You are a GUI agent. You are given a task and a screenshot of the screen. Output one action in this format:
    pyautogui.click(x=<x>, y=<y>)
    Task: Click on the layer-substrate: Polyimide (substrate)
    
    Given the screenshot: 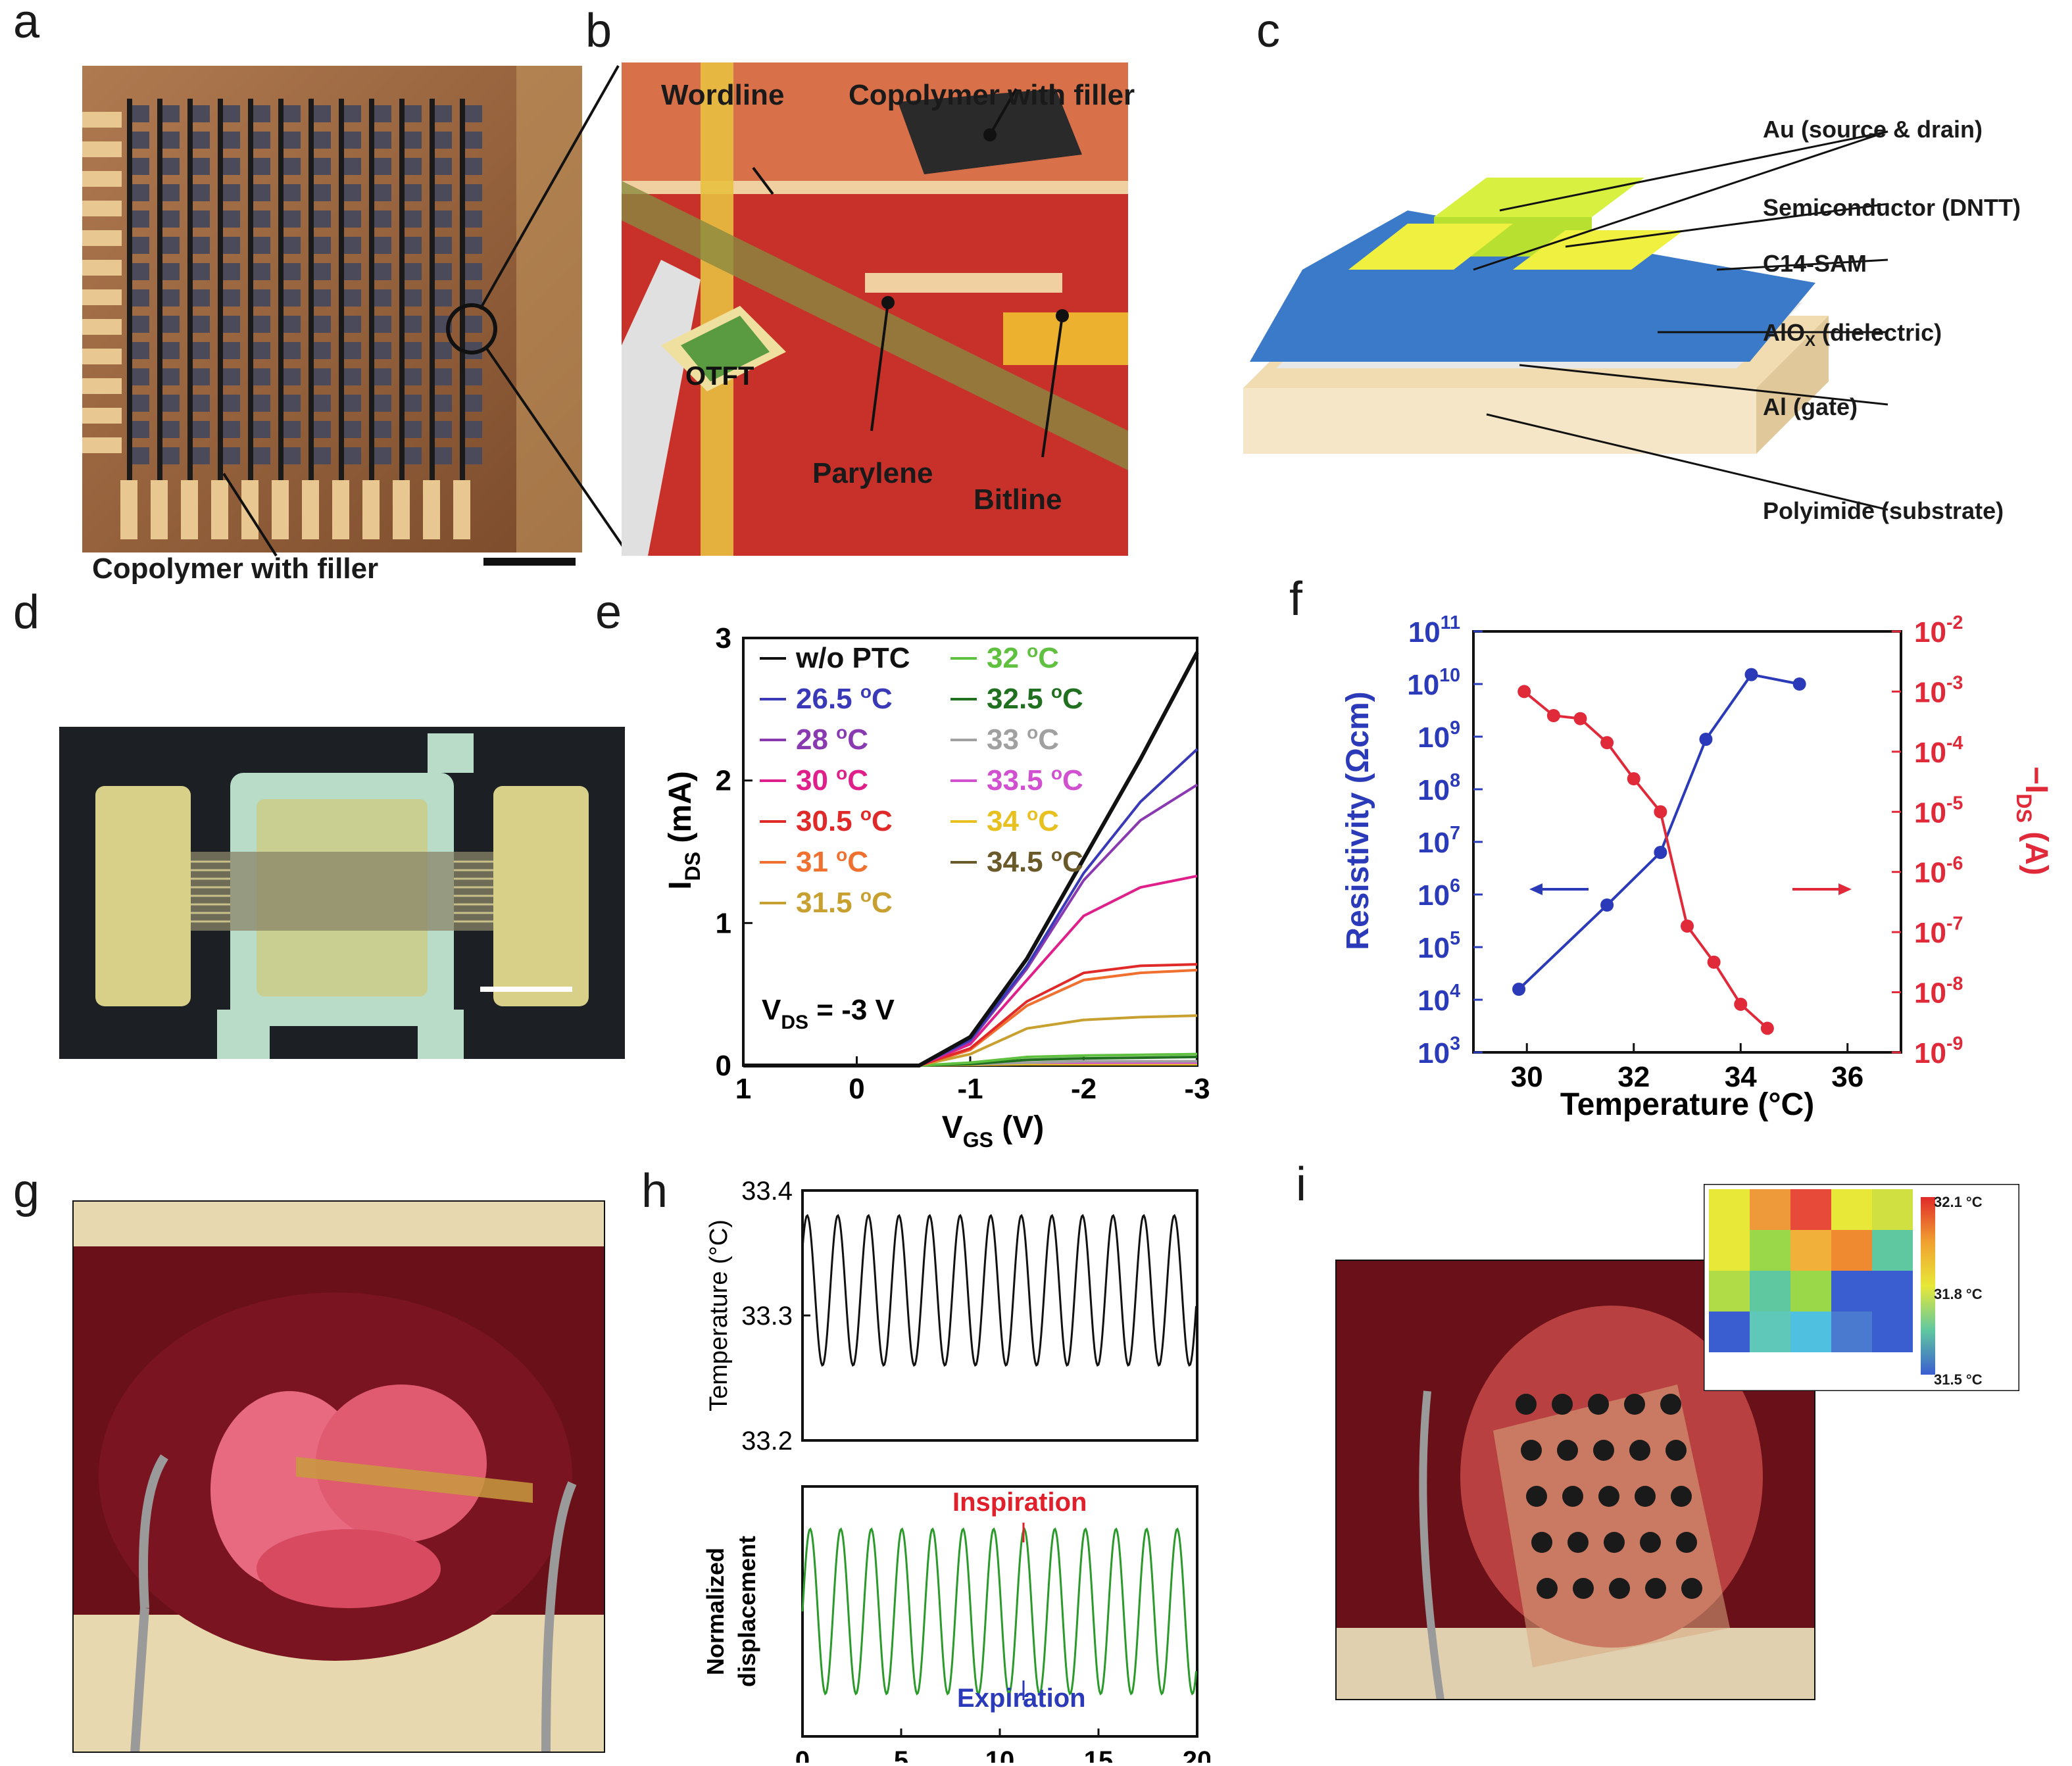 What is the action you would take?
    pyautogui.click(x=1883, y=510)
    